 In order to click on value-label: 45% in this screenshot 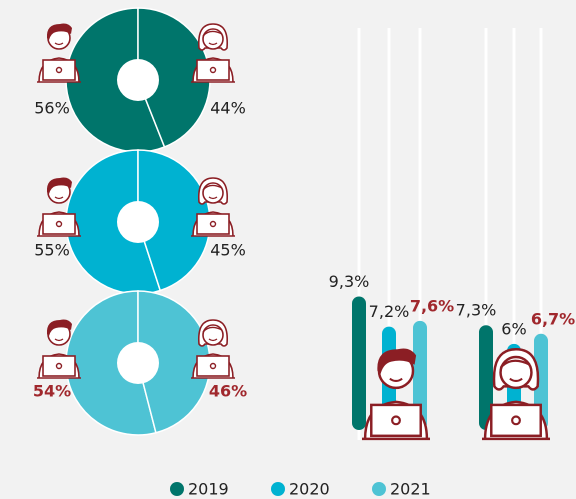, I will do `click(228, 250)`.